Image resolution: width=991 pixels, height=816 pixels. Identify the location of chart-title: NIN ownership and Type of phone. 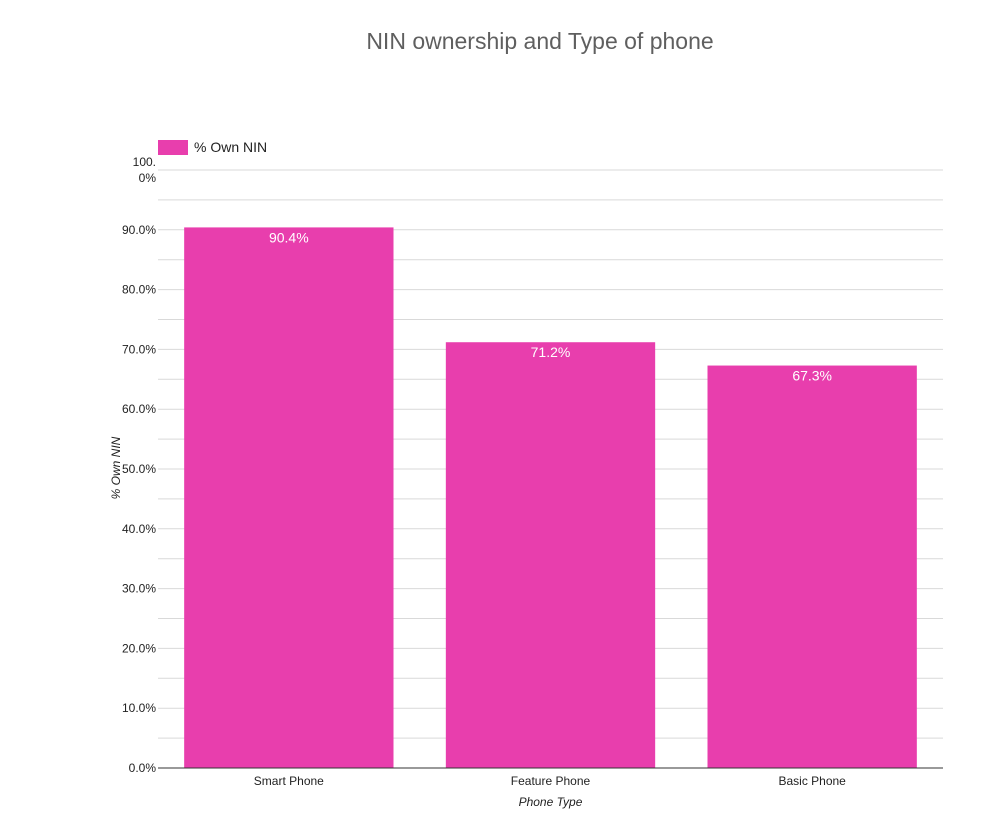
(540, 41).